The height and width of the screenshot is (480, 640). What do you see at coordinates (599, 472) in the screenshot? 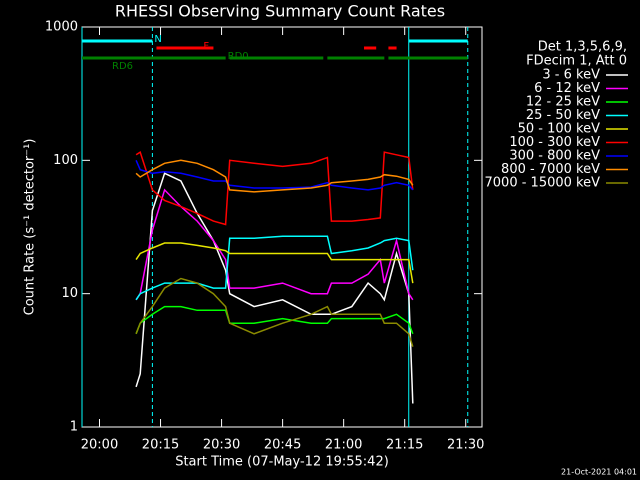
I see `footer: 21-Oct-2021 04:01` at bounding box center [599, 472].